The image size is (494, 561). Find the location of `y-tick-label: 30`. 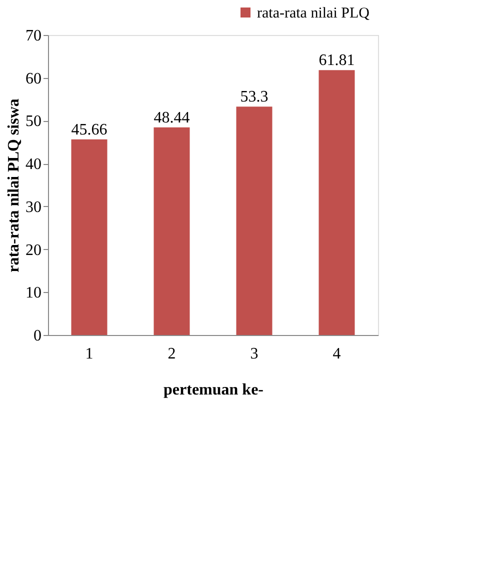

y-tick-label: 30 is located at coordinates (34, 207).